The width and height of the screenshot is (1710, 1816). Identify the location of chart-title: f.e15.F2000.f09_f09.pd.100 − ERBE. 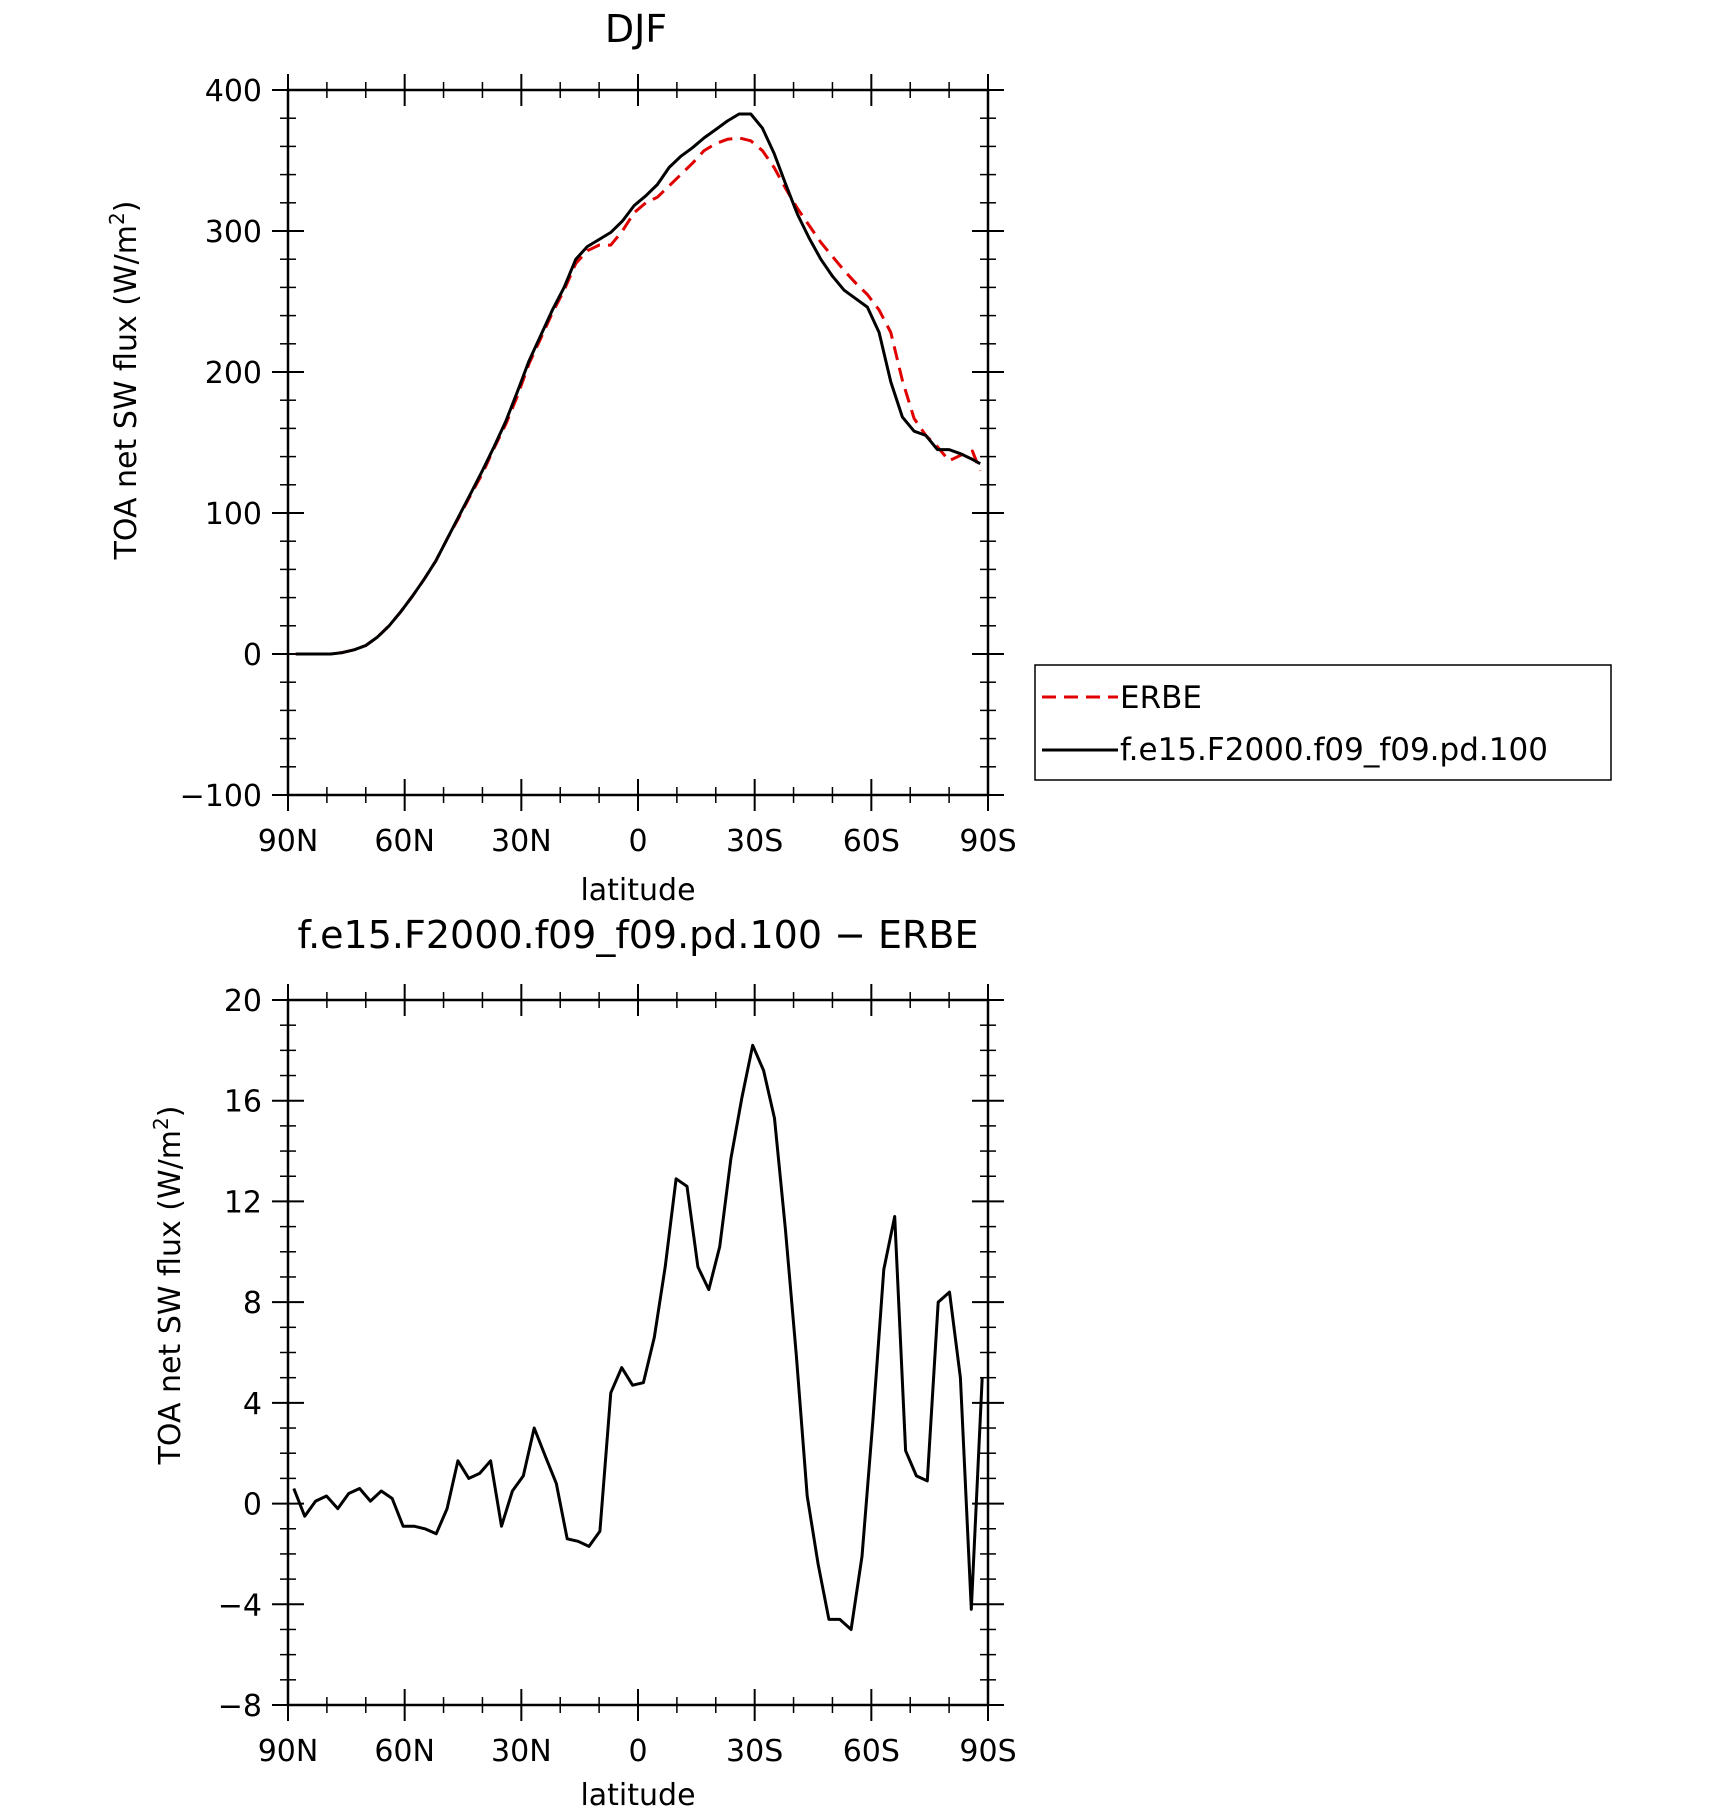
(637, 935).